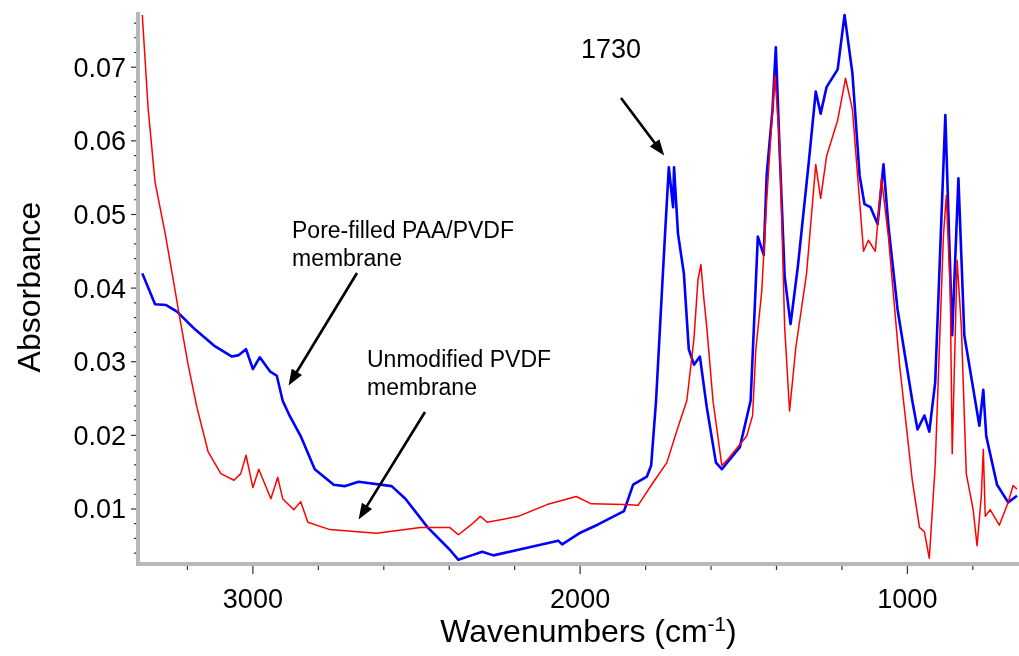 The height and width of the screenshot is (656, 1019). Describe the element at coordinates (99, 509) in the screenshot. I see `y-tick-label: 0.01` at that location.